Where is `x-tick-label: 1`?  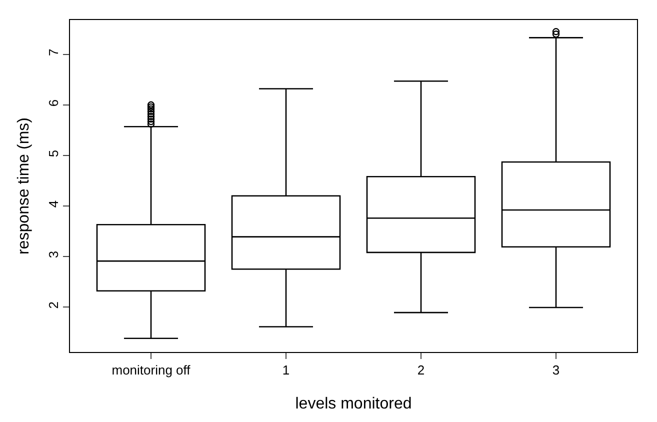 x-tick-label: 1 is located at coordinates (286, 370).